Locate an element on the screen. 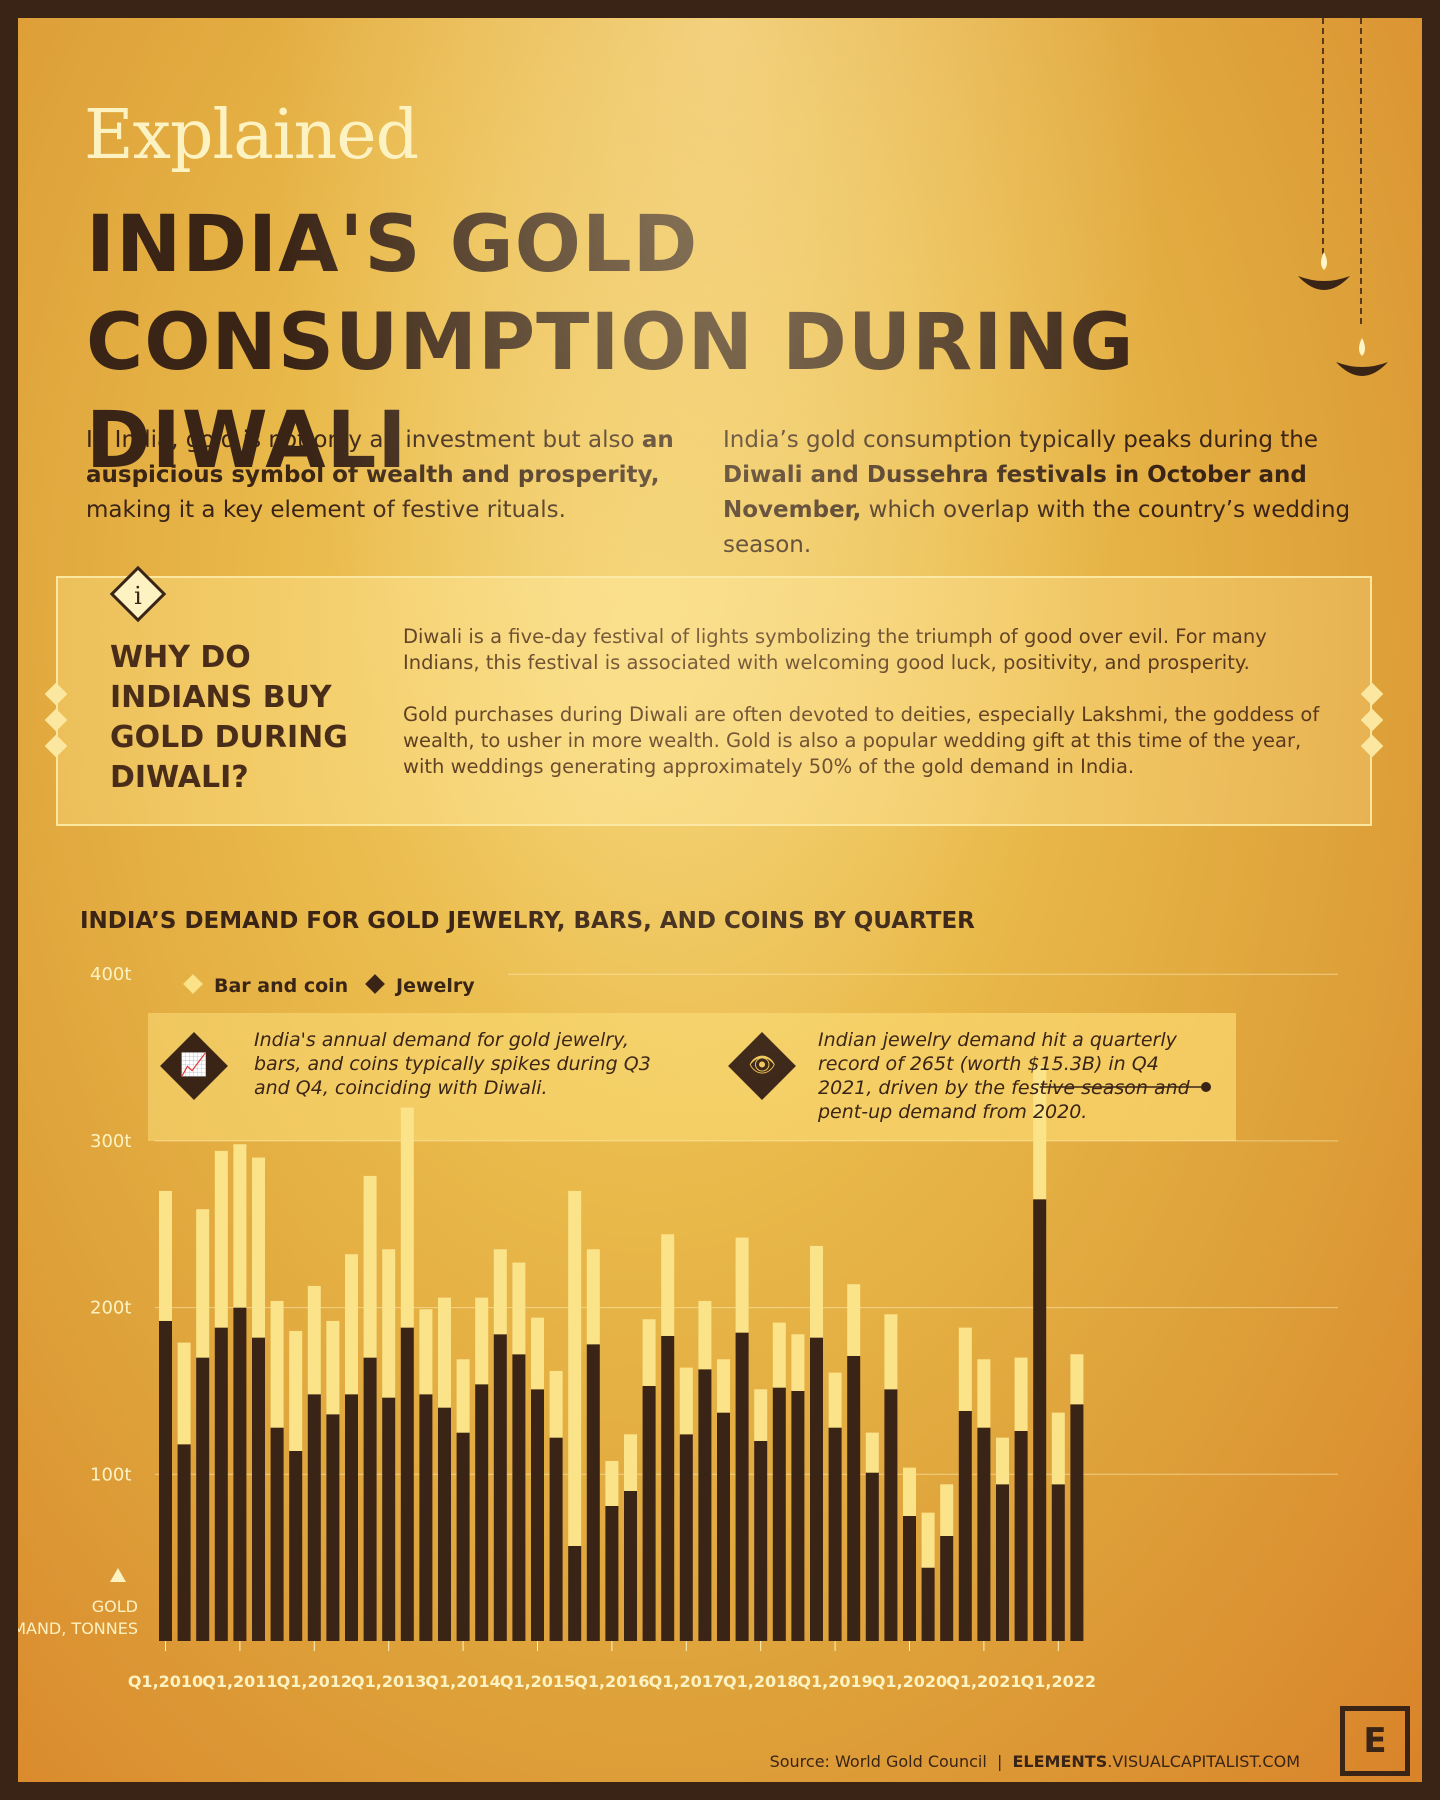 This screenshot has width=1440, height=1800. info-icon: i is located at coordinates (138, 596).